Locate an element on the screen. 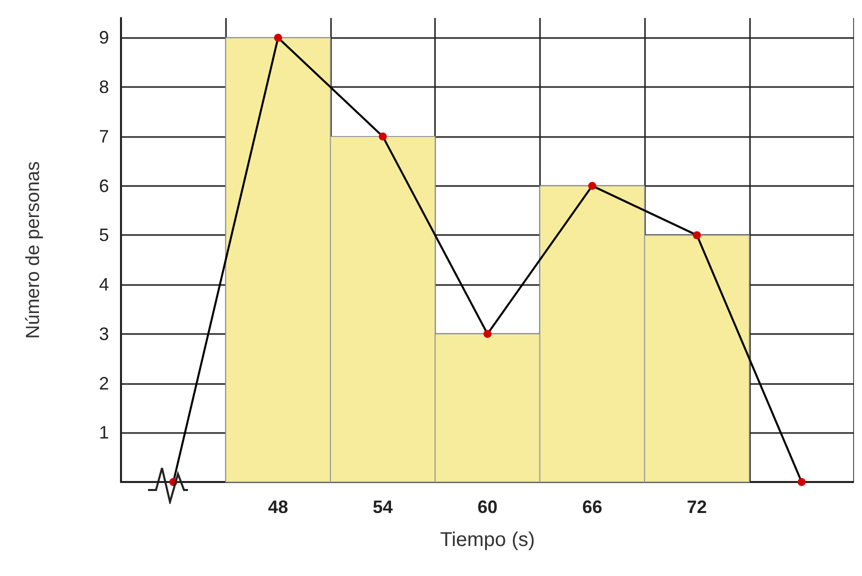 The width and height of the screenshot is (862, 576). x-tick-label: 54 is located at coordinates (382, 507).